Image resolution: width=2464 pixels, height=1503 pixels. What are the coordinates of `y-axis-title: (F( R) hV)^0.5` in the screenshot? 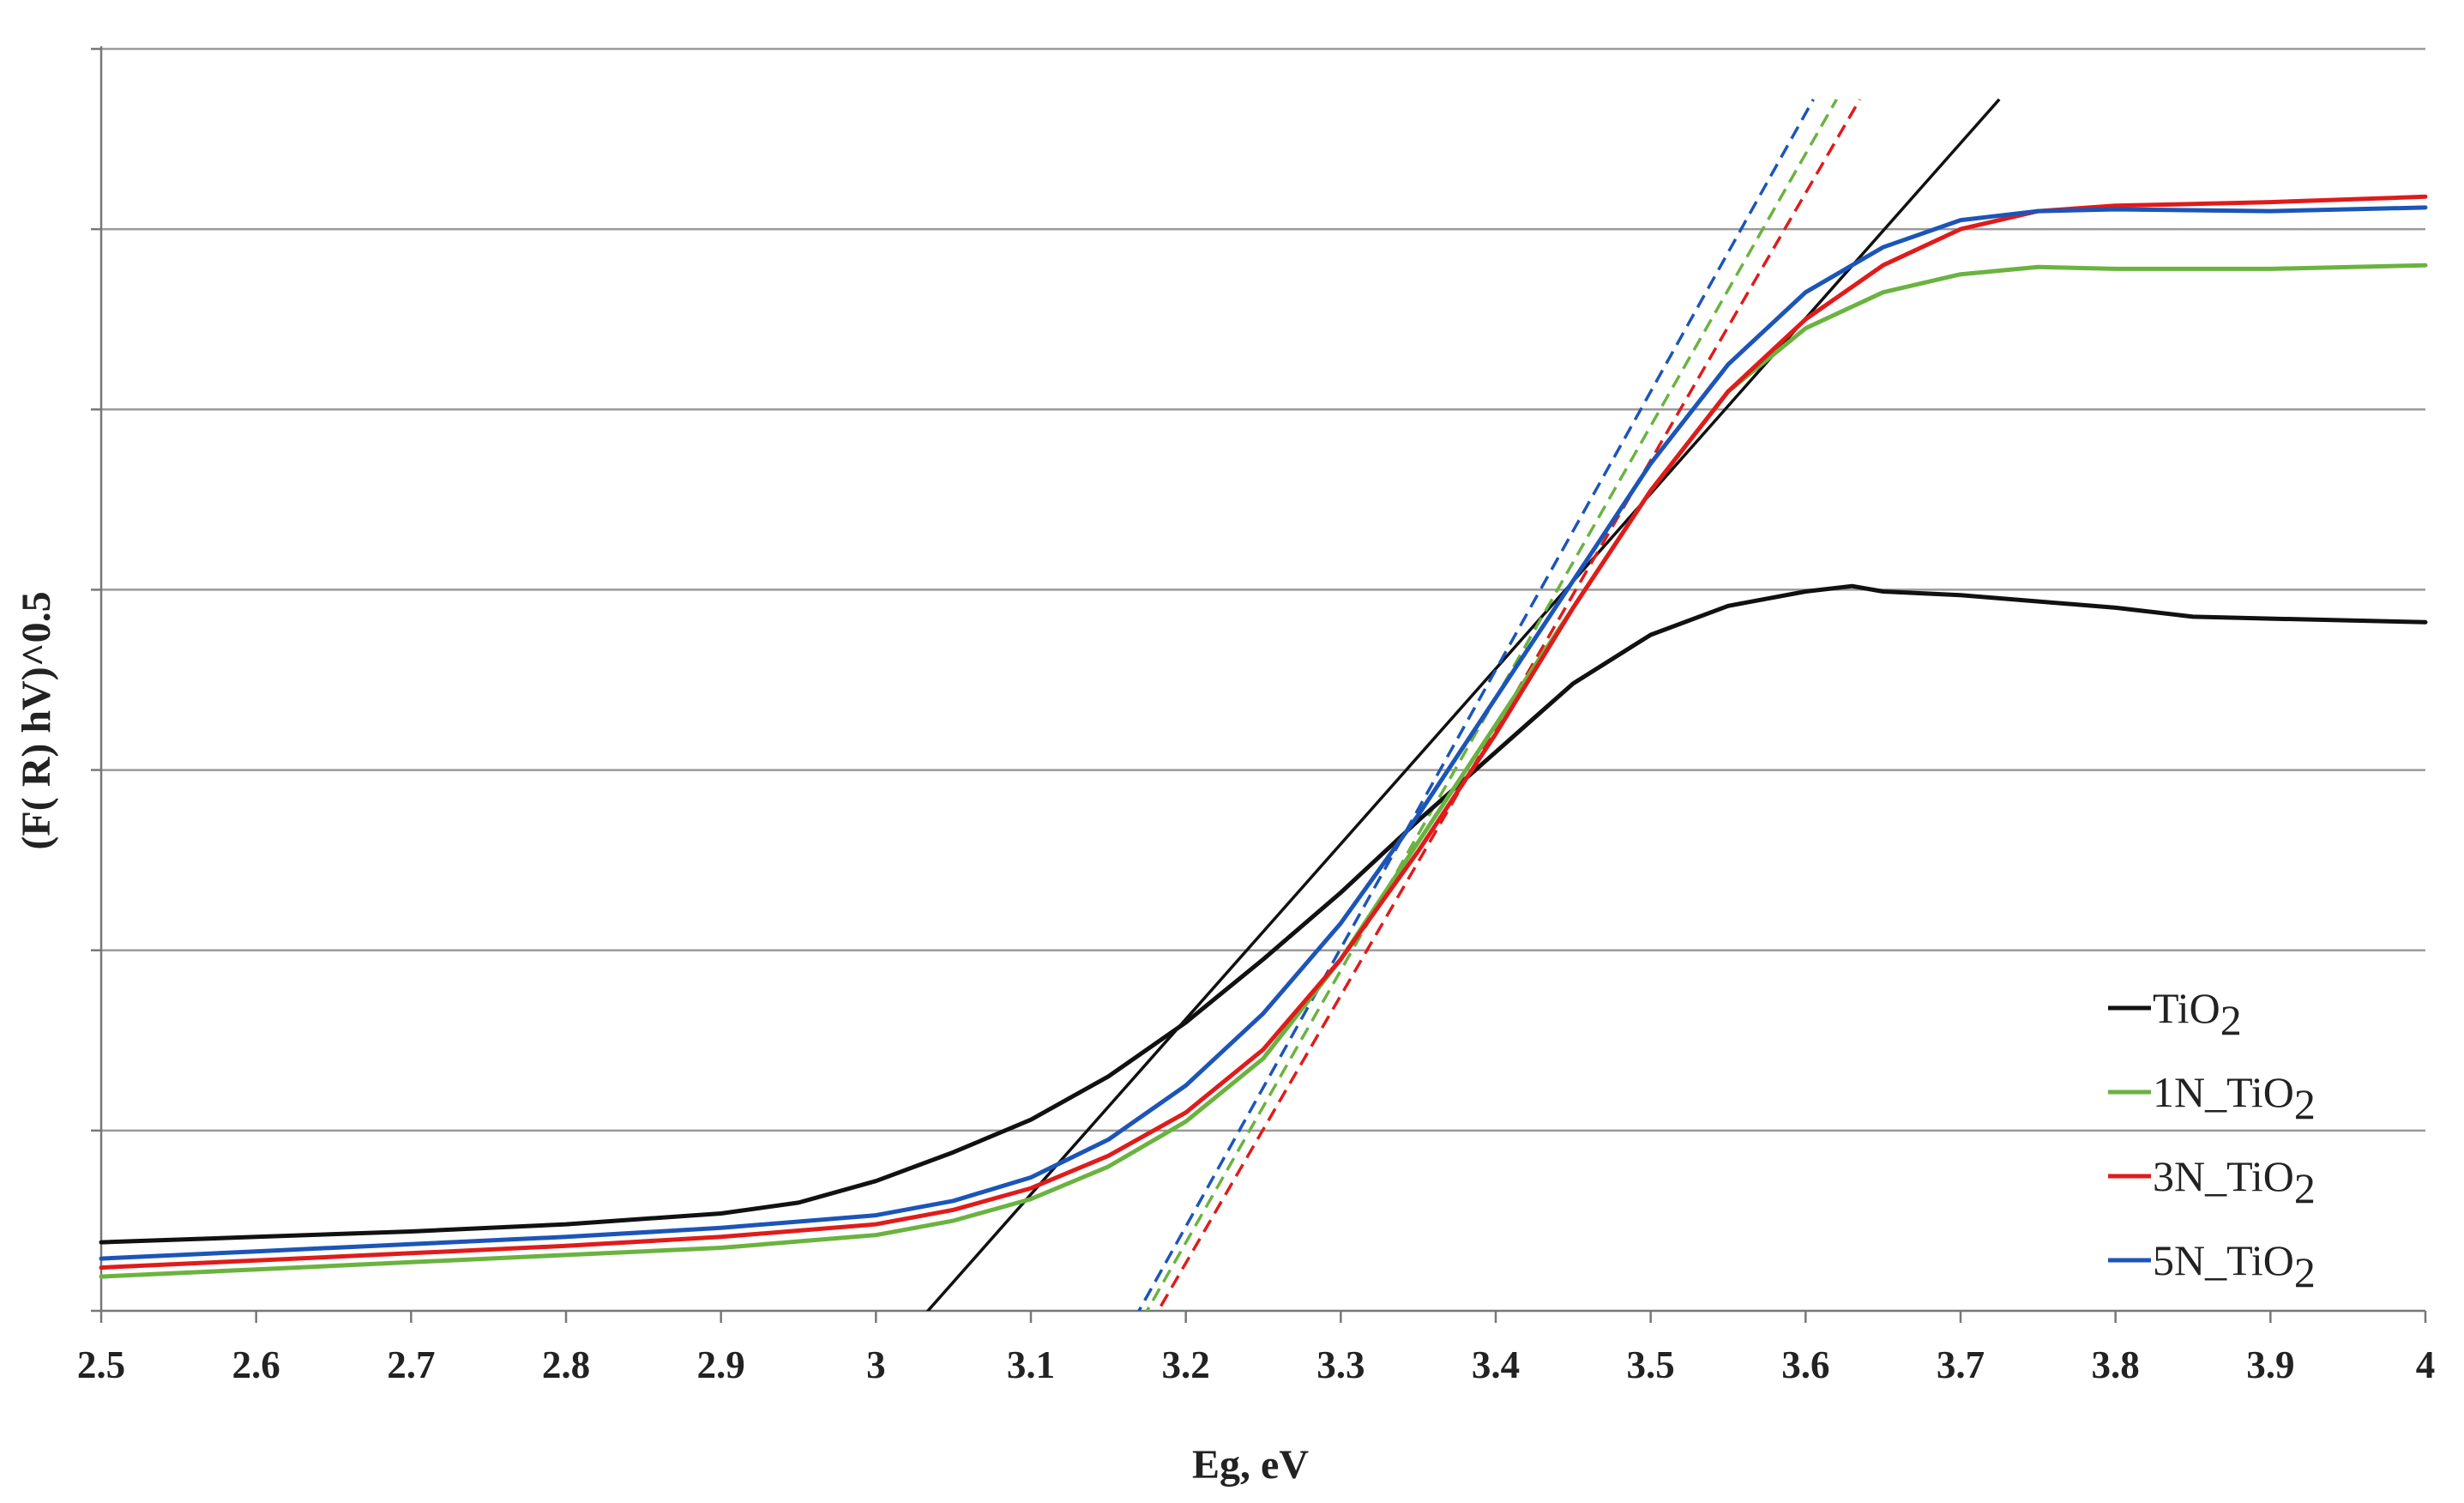 It's located at (36, 720).